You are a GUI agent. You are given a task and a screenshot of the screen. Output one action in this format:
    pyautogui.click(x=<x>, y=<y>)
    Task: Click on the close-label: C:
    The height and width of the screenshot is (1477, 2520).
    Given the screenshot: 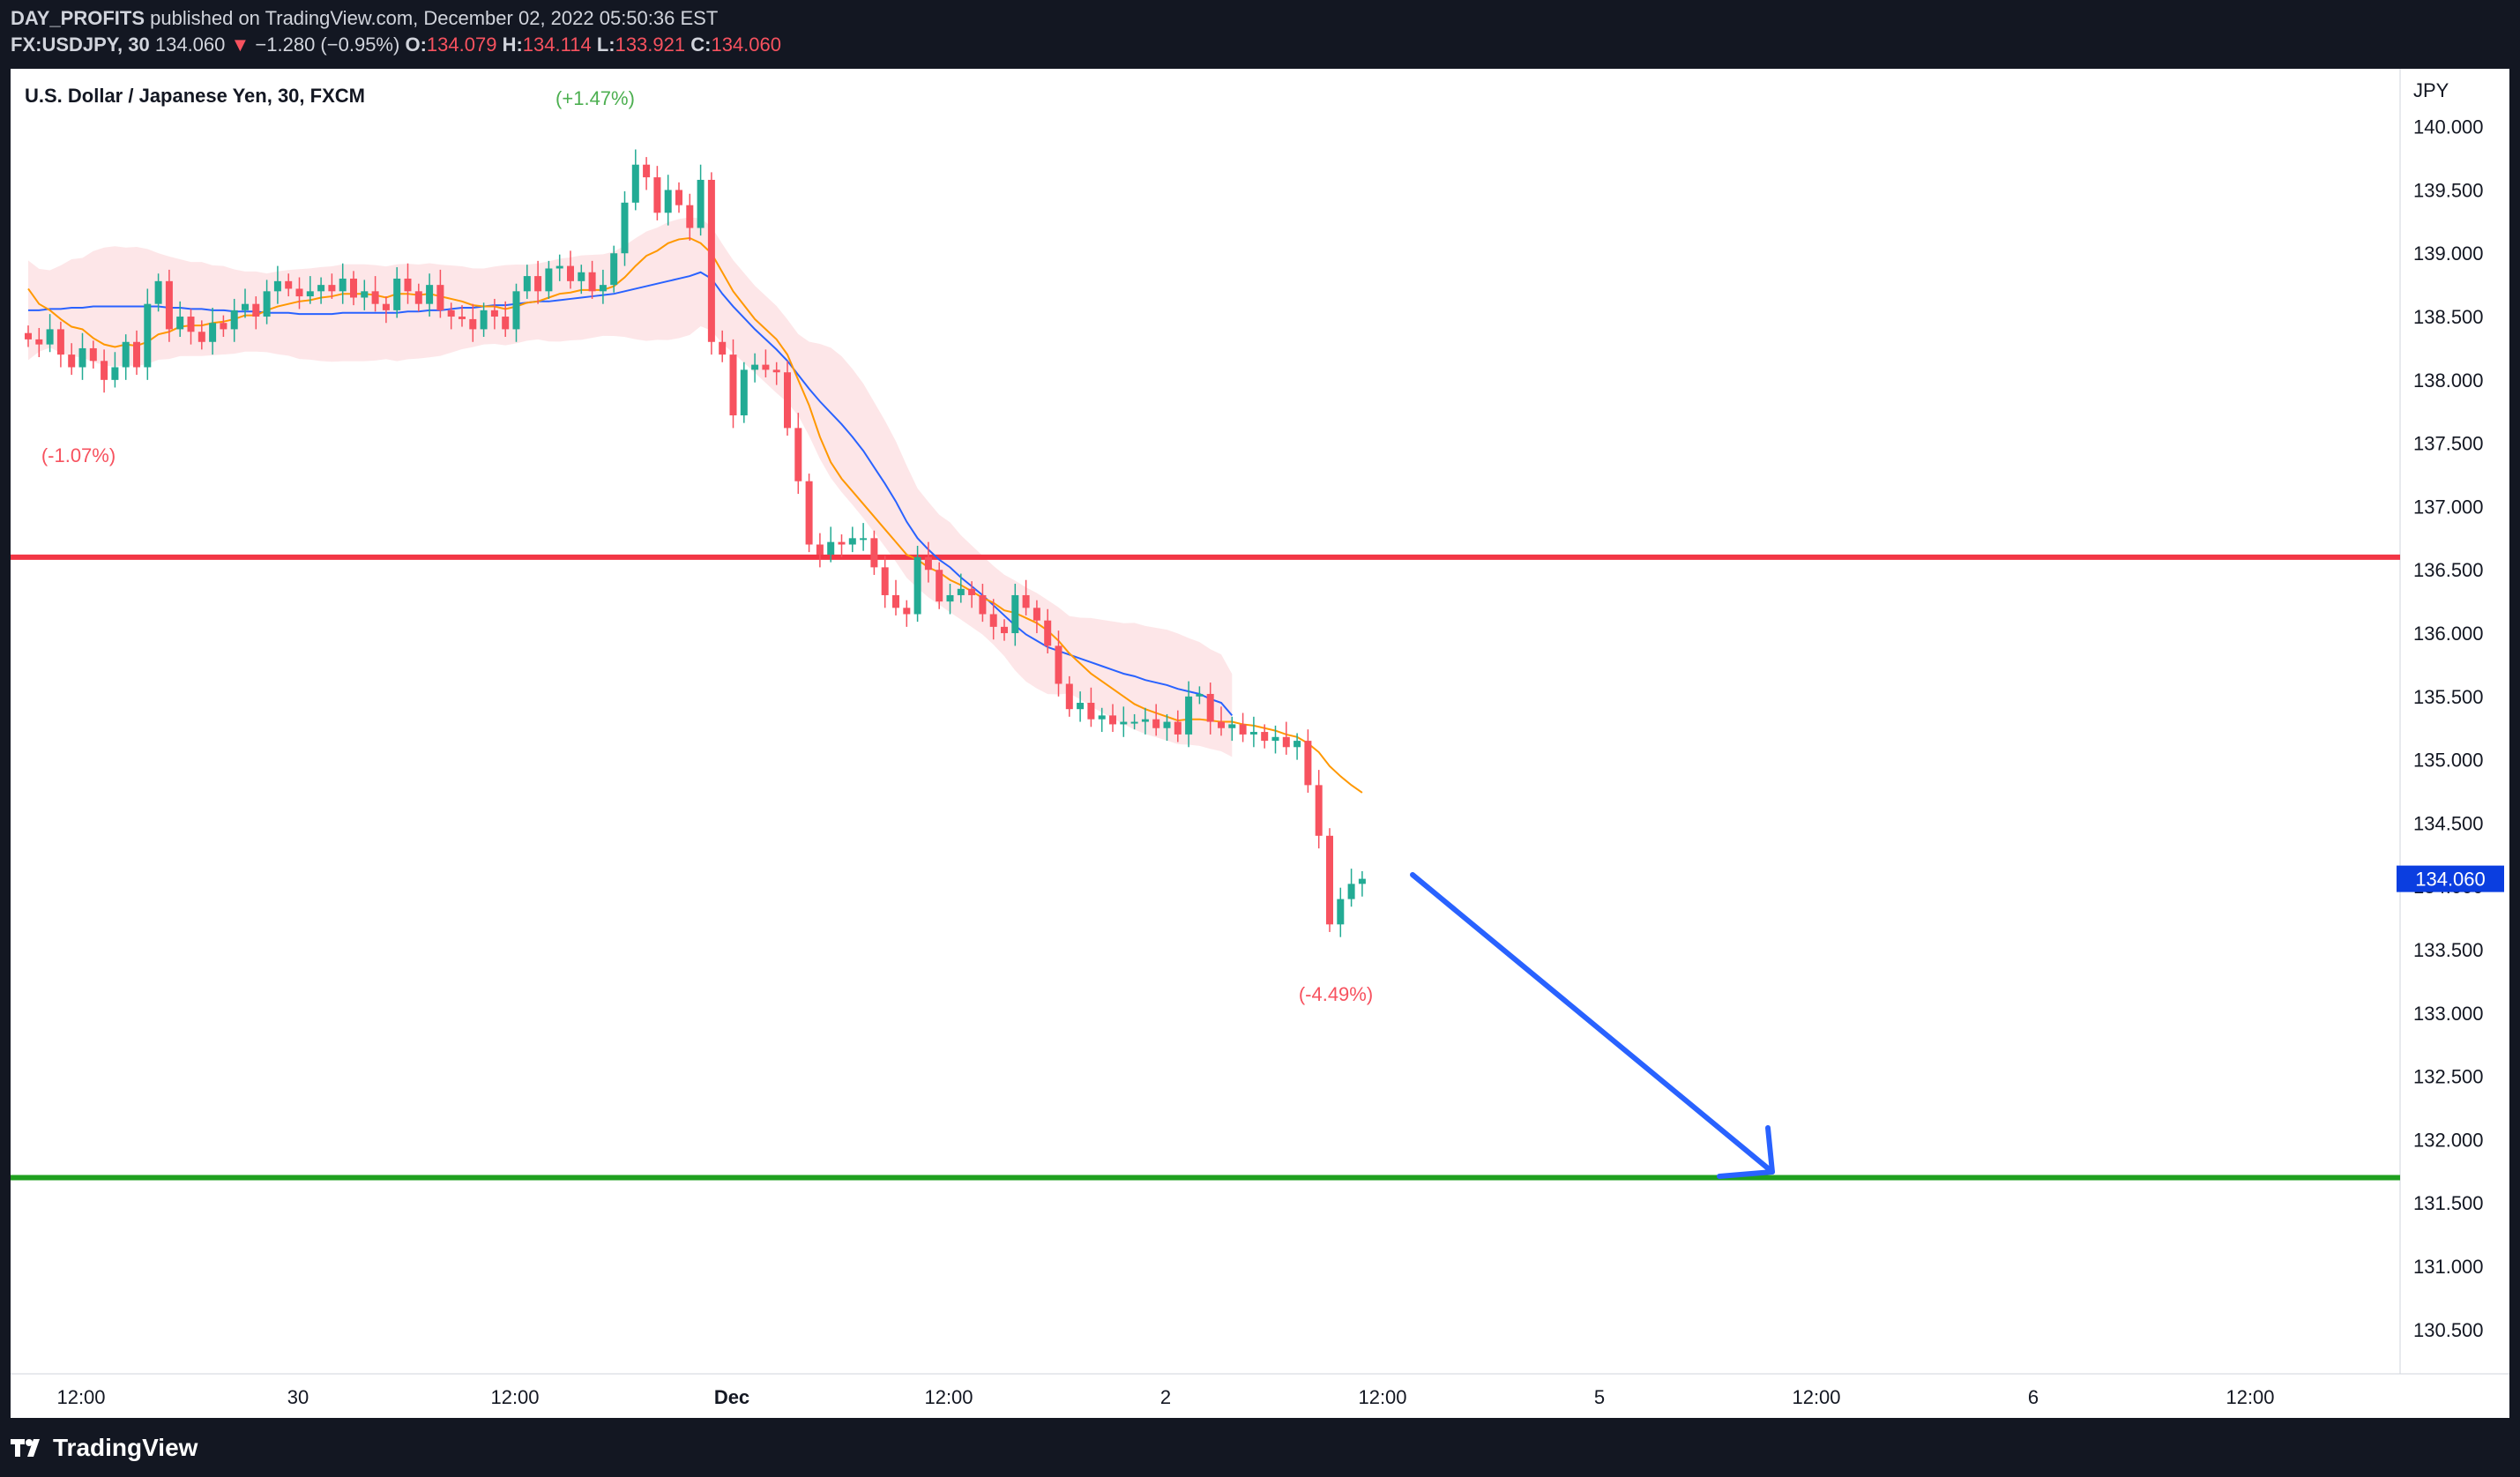 What is the action you would take?
    pyautogui.click(x=701, y=45)
    